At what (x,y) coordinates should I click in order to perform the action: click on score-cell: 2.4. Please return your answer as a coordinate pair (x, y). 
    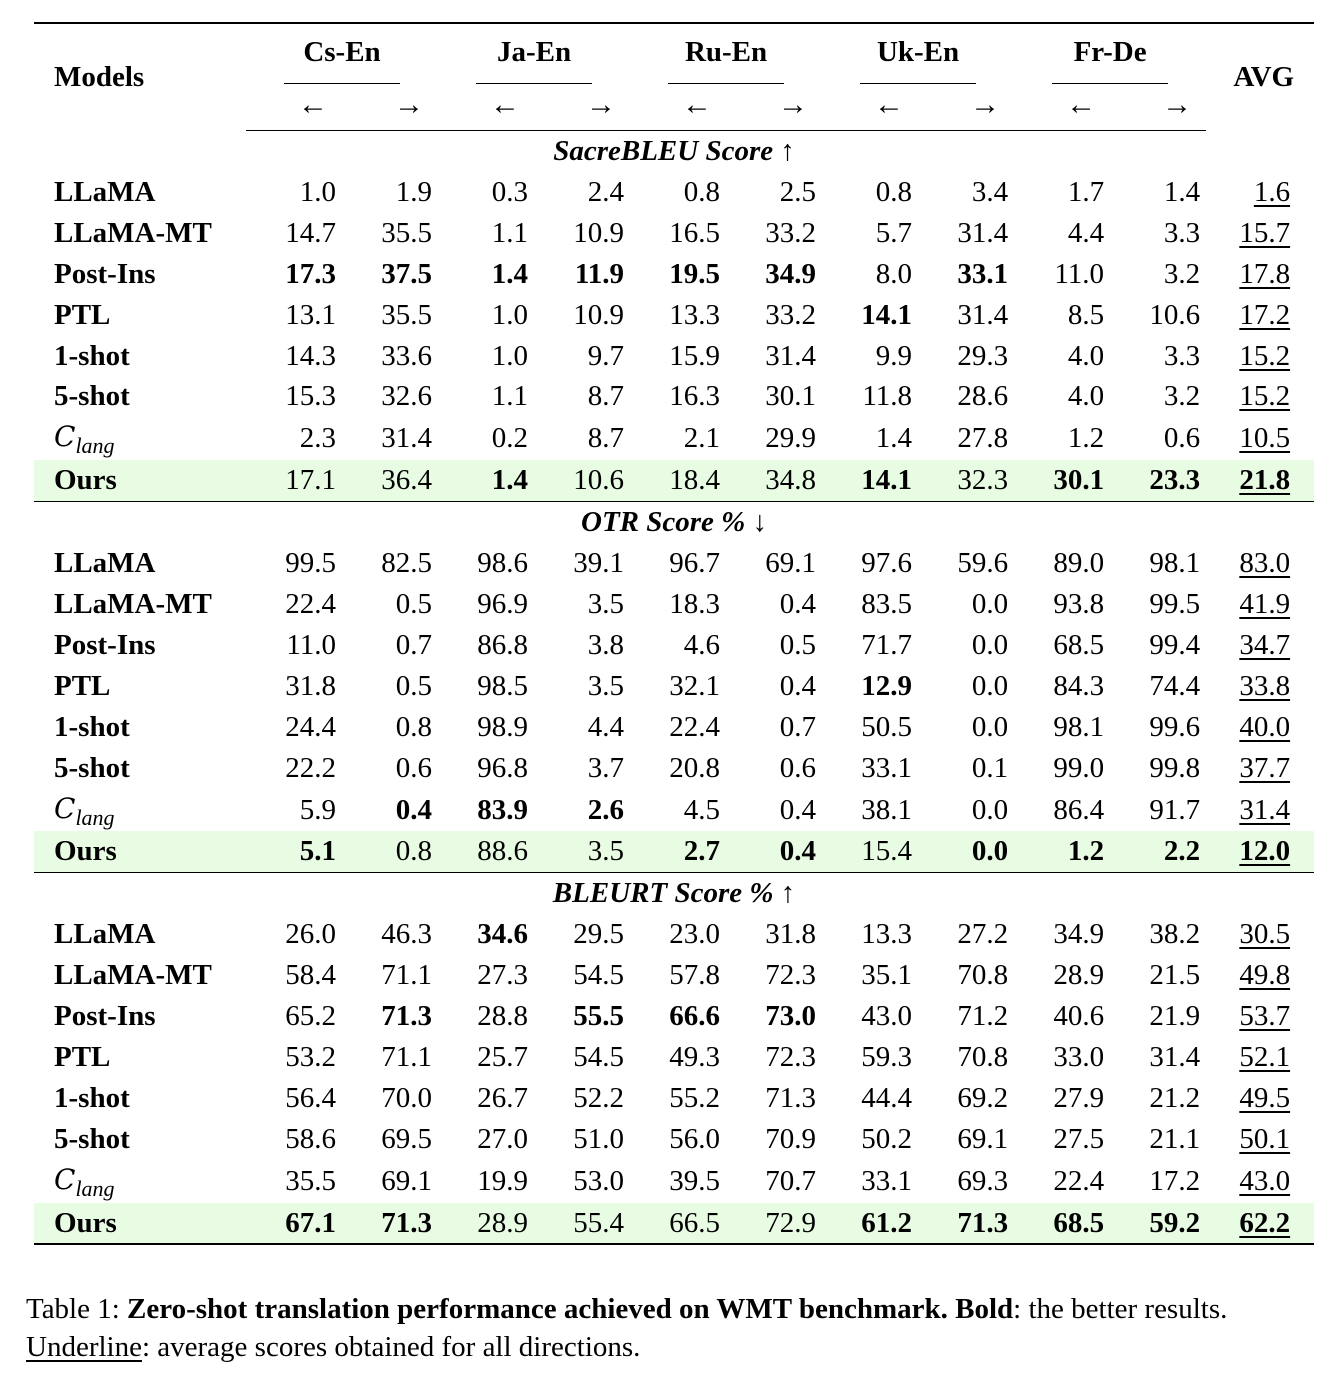
    Looking at the image, I should click on (606, 191).